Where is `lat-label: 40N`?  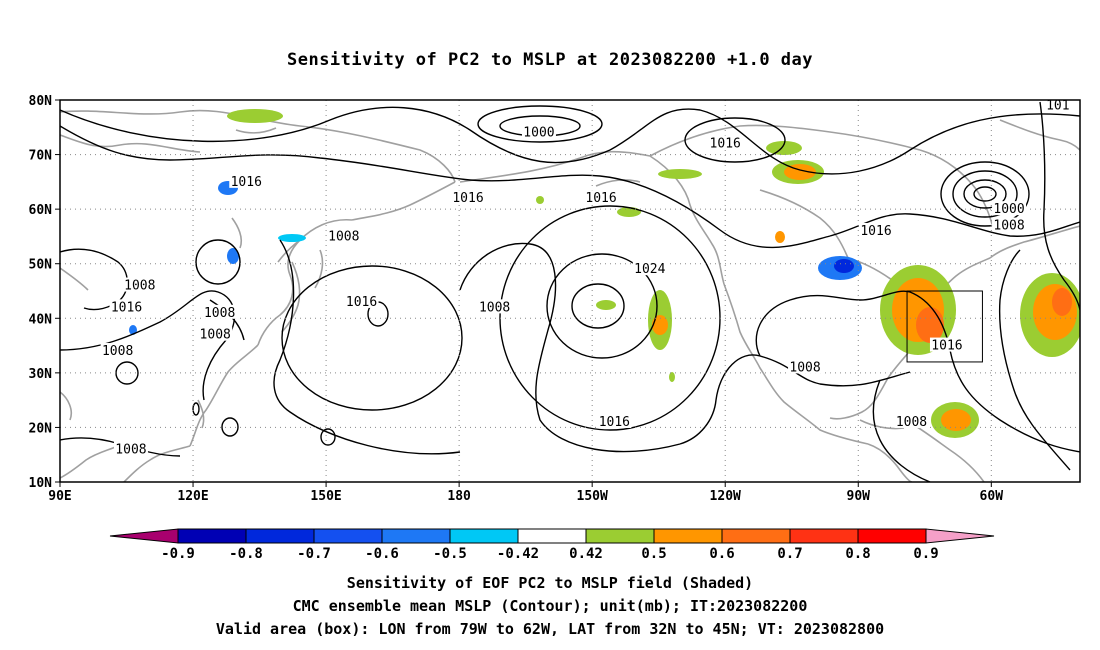 lat-label: 40N is located at coordinates (41, 319).